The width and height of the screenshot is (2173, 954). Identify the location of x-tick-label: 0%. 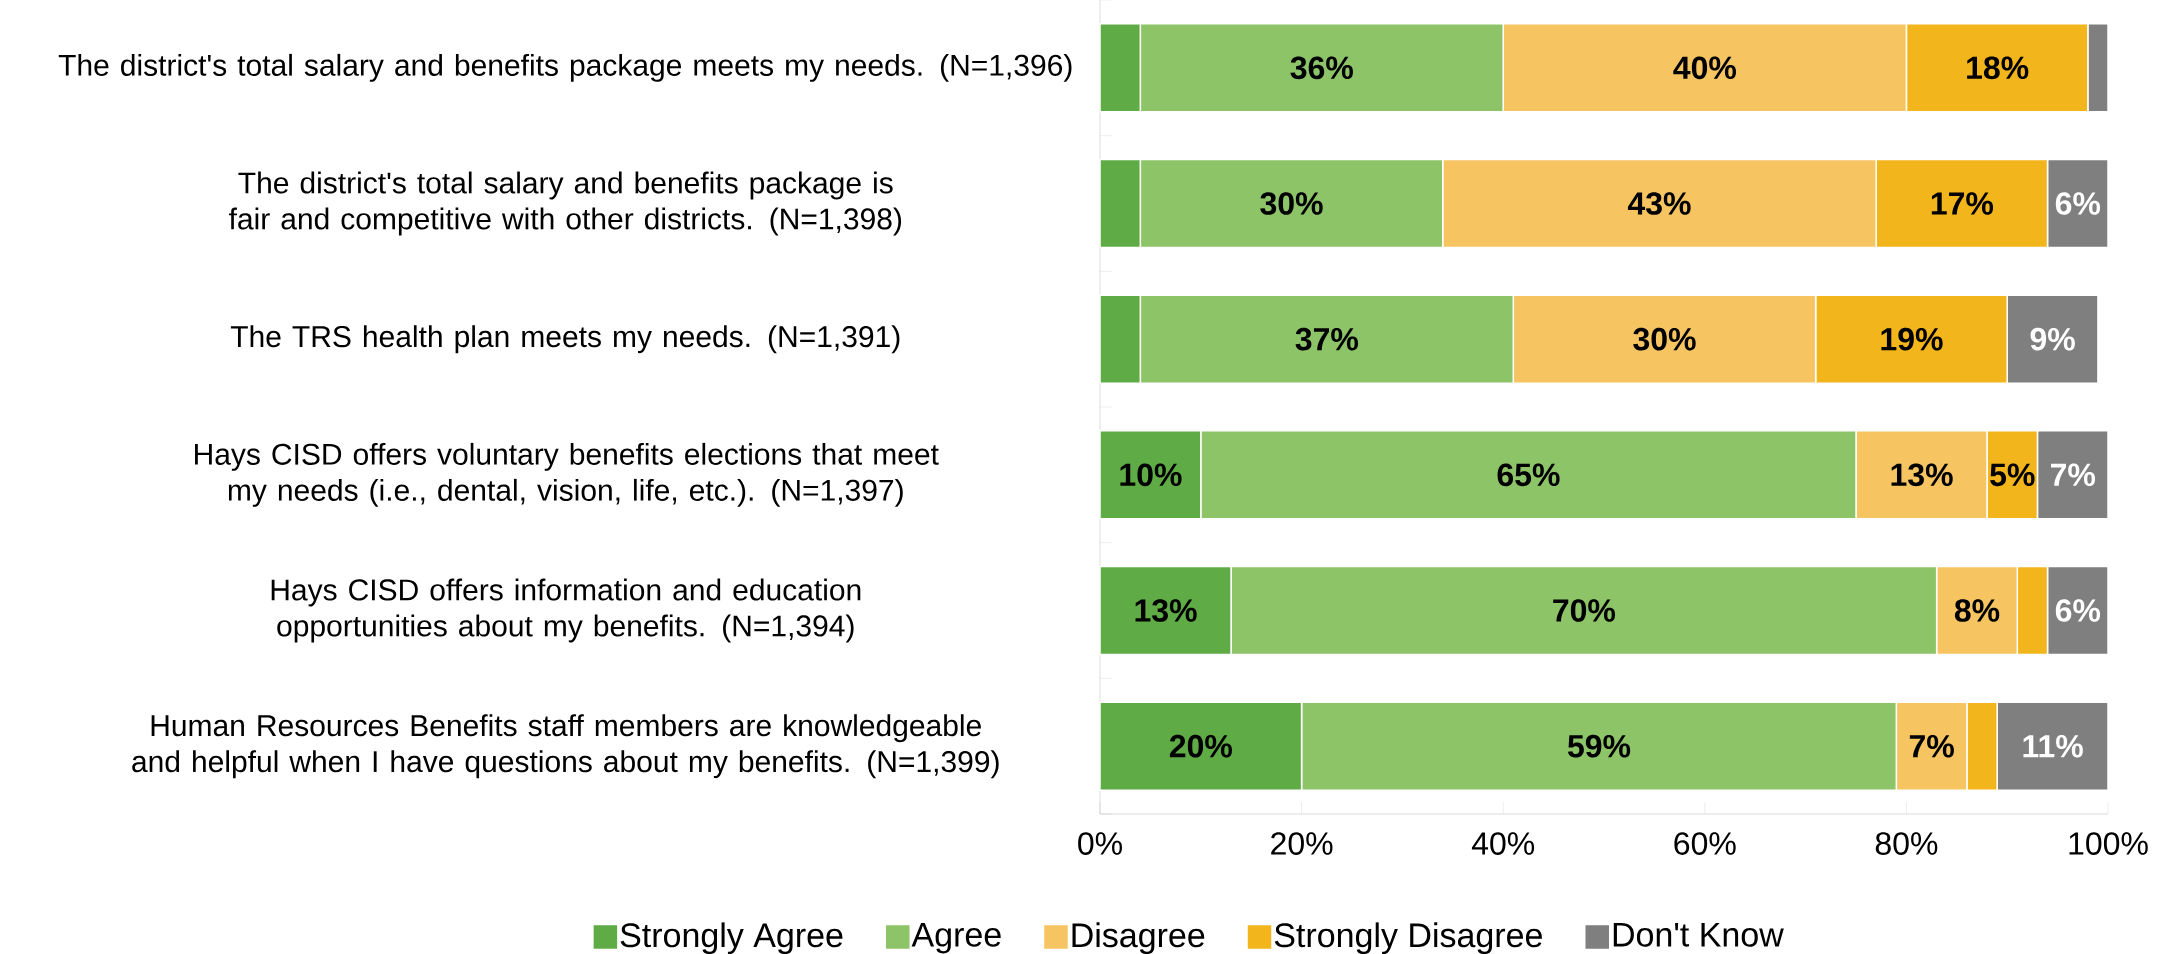
(1100, 843).